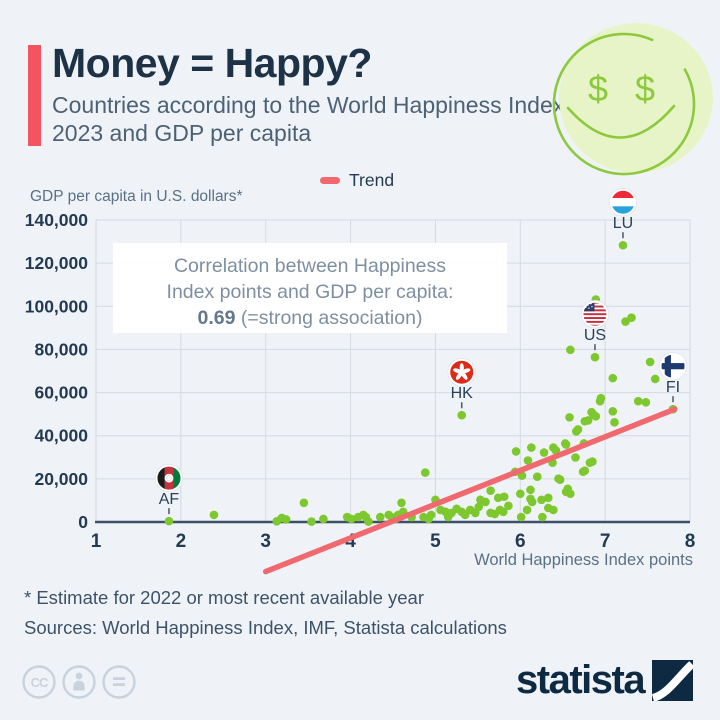 The height and width of the screenshot is (720, 720). What do you see at coordinates (690, 541) in the screenshot?
I see `x-tick-label: 8` at bounding box center [690, 541].